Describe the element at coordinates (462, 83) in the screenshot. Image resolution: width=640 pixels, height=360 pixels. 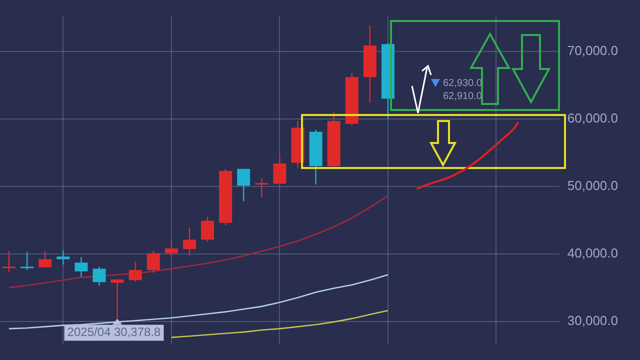
I see `annotation: 62,930.0` at that location.